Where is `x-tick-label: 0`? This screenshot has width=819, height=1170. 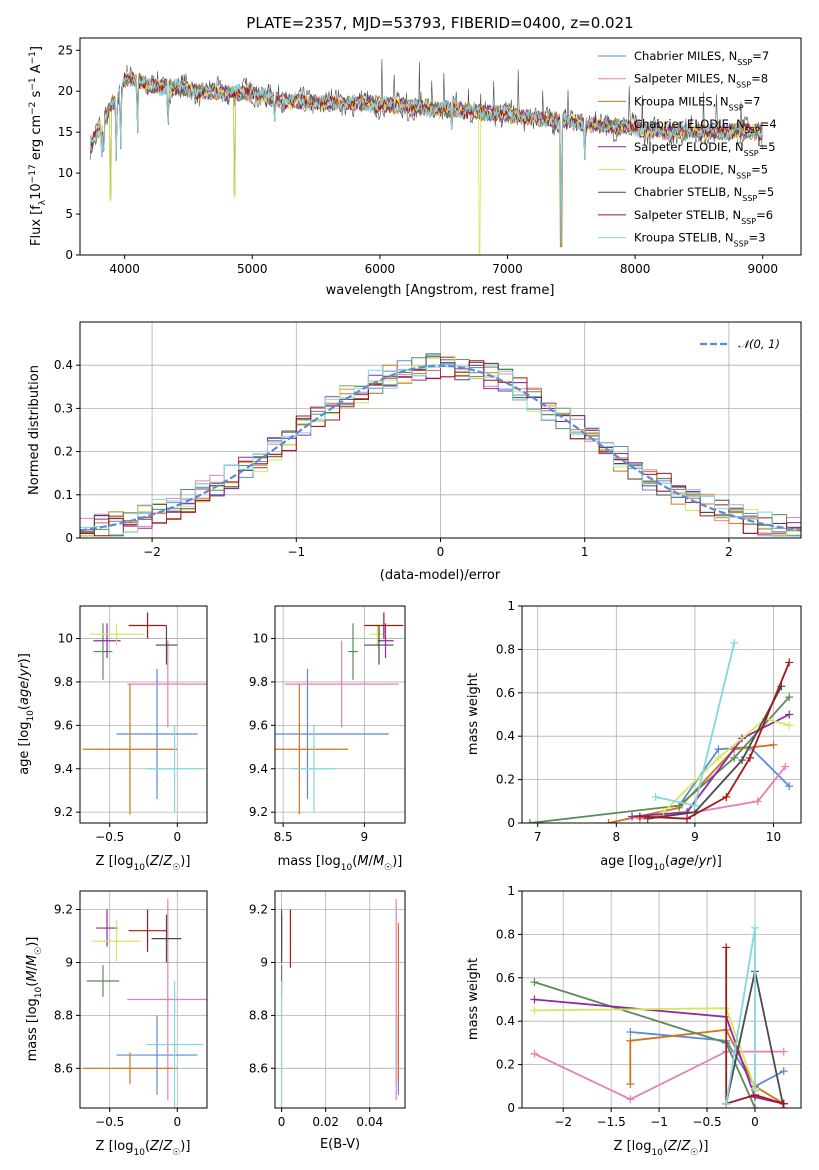 x-tick-label: 0 is located at coordinates (441, 552).